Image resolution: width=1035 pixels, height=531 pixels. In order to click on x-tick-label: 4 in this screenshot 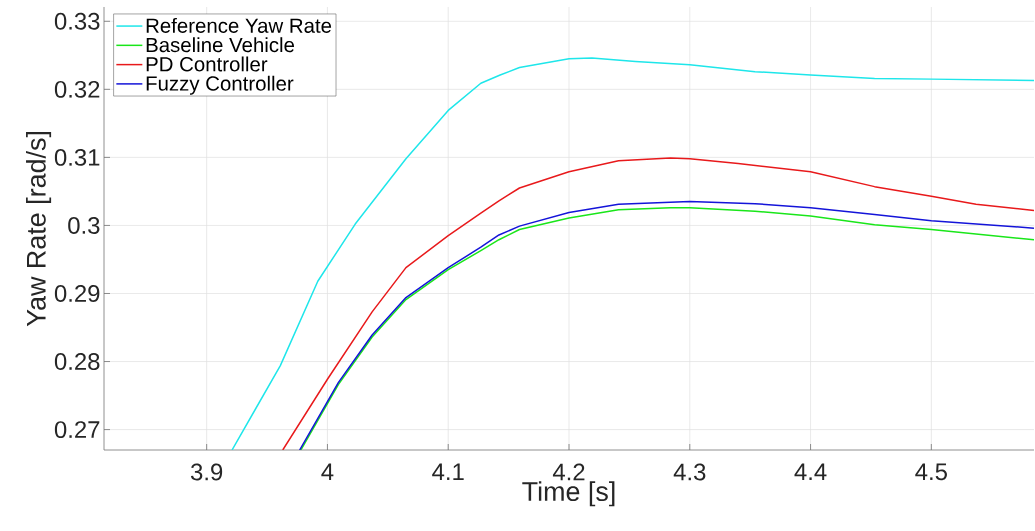, I will do `click(327, 471)`.